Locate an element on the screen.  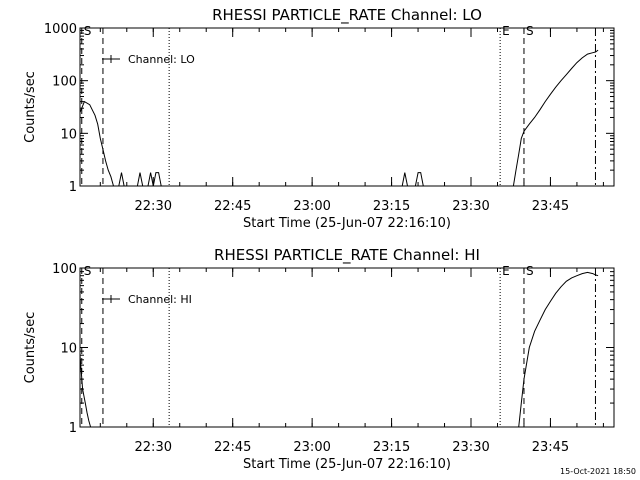
y-tick-label: 1000 is located at coordinates (60, 29).